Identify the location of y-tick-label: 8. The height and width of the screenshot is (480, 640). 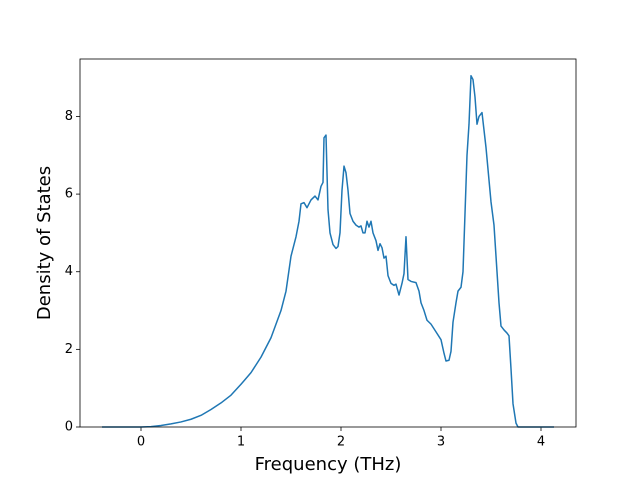
(69, 116).